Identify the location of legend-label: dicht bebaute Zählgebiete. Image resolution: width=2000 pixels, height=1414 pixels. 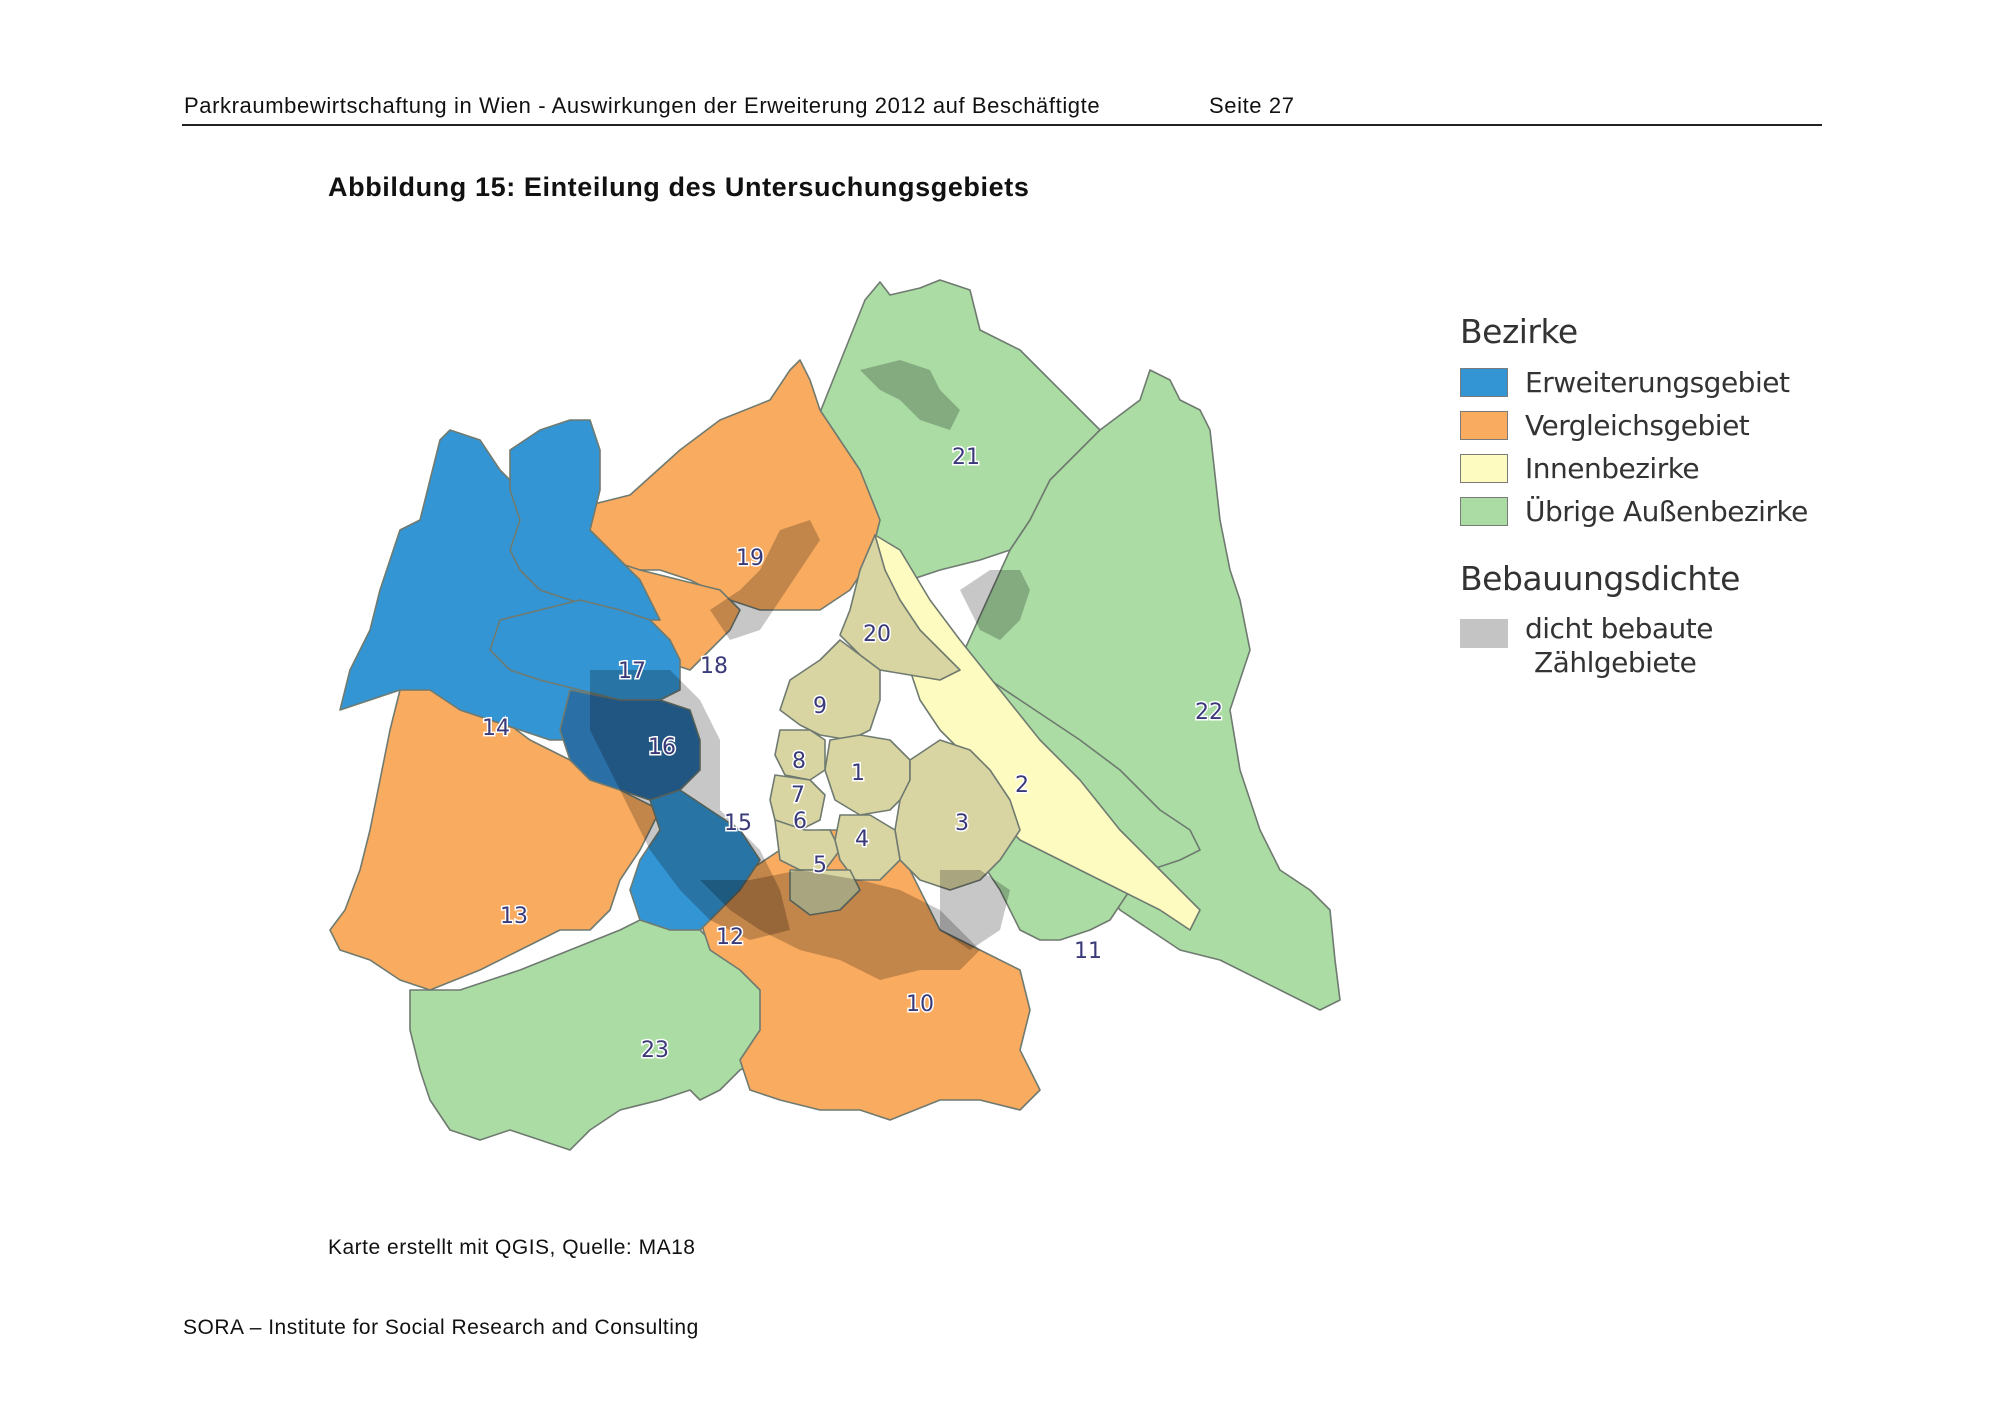
(1619, 646).